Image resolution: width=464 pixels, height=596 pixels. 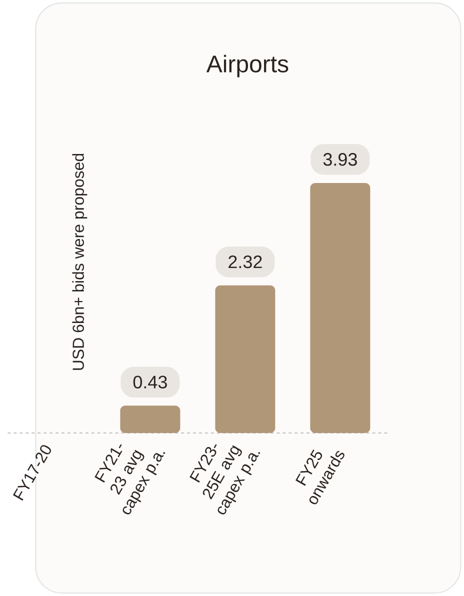 I want to click on chart-title: Airports, so click(x=247, y=66).